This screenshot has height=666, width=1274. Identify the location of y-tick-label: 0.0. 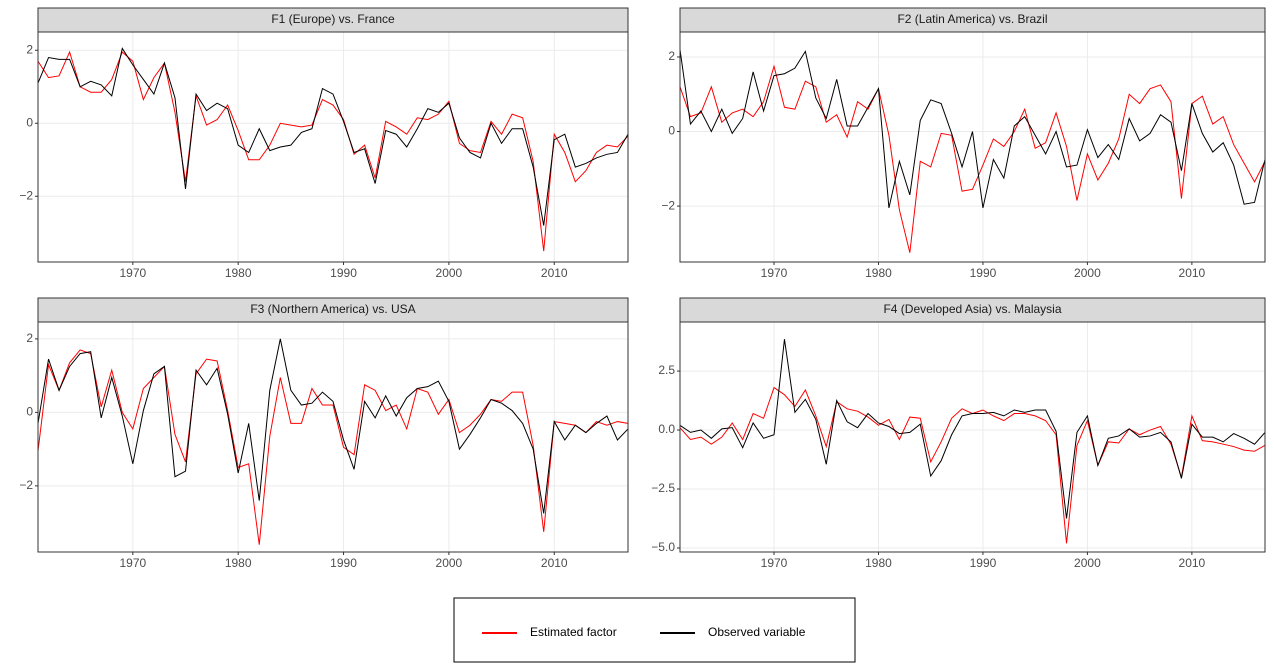
(666, 429).